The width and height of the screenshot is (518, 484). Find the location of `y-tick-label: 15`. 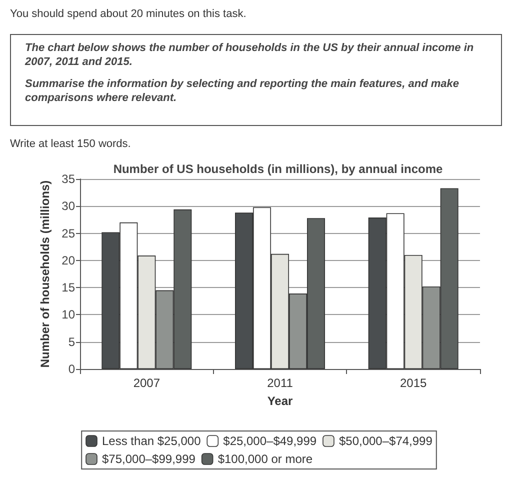

y-tick-label: 15 is located at coordinates (69, 287).